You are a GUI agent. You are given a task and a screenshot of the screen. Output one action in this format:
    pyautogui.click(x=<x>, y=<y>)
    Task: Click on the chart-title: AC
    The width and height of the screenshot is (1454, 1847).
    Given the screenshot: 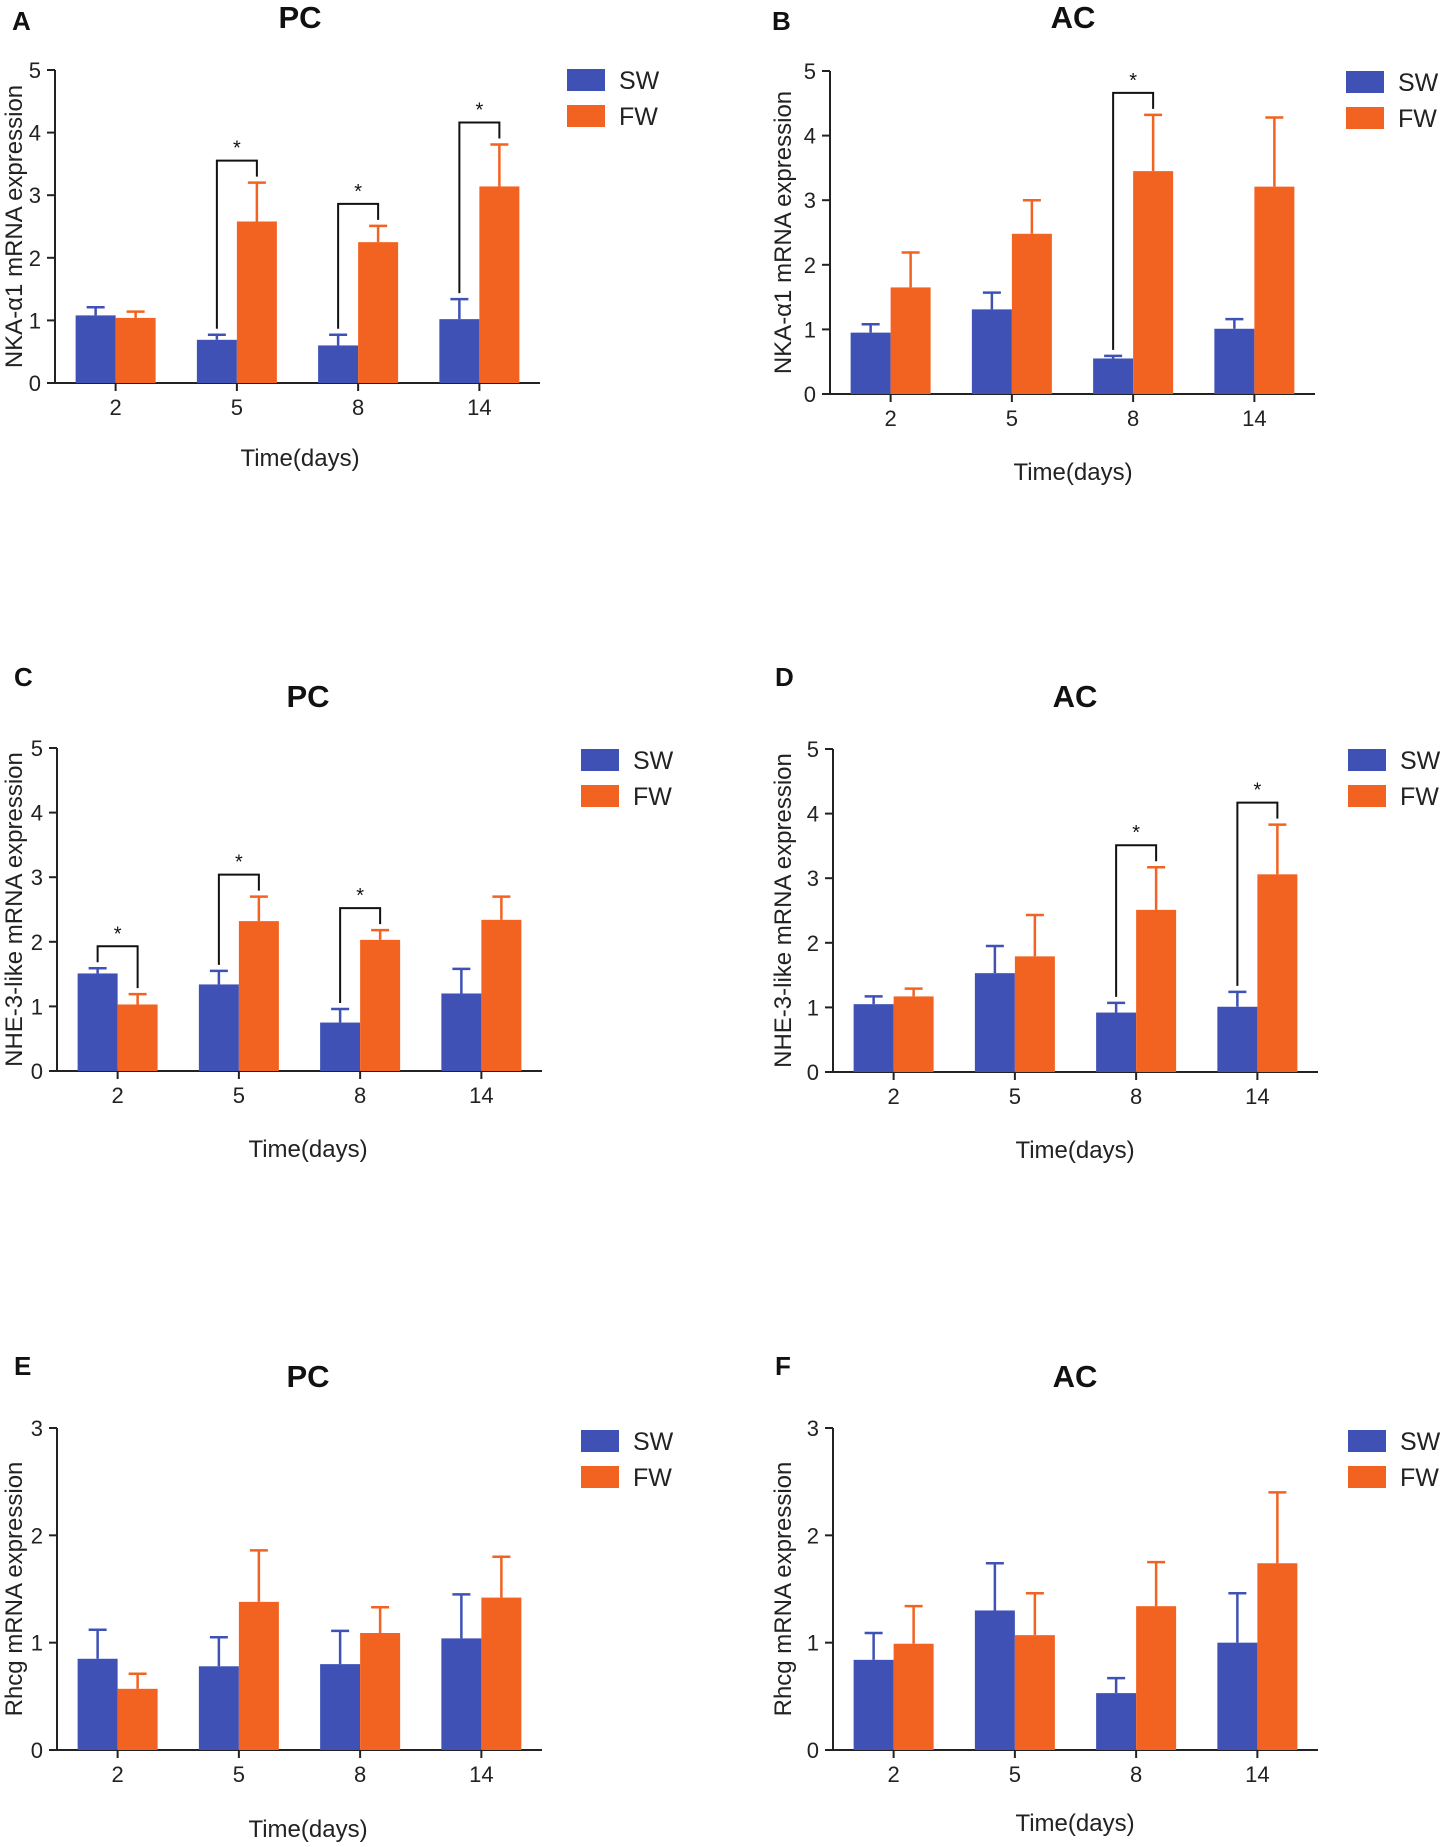 What is the action you would take?
    pyautogui.click(x=1073, y=17)
    